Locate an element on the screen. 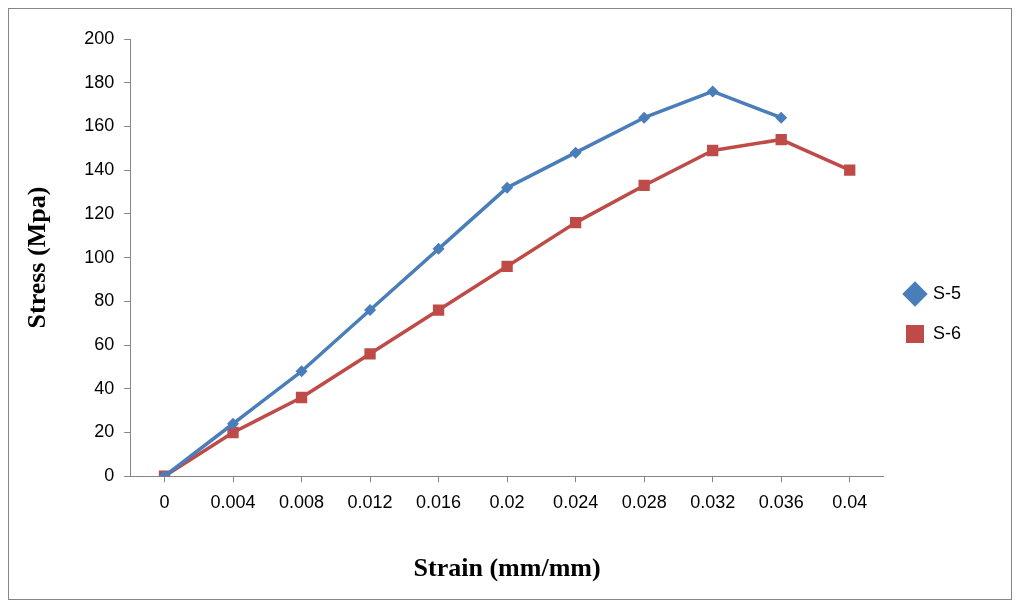 The height and width of the screenshot is (600, 1020). x-tick-label: 0.02 is located at coordinates (507, 501).